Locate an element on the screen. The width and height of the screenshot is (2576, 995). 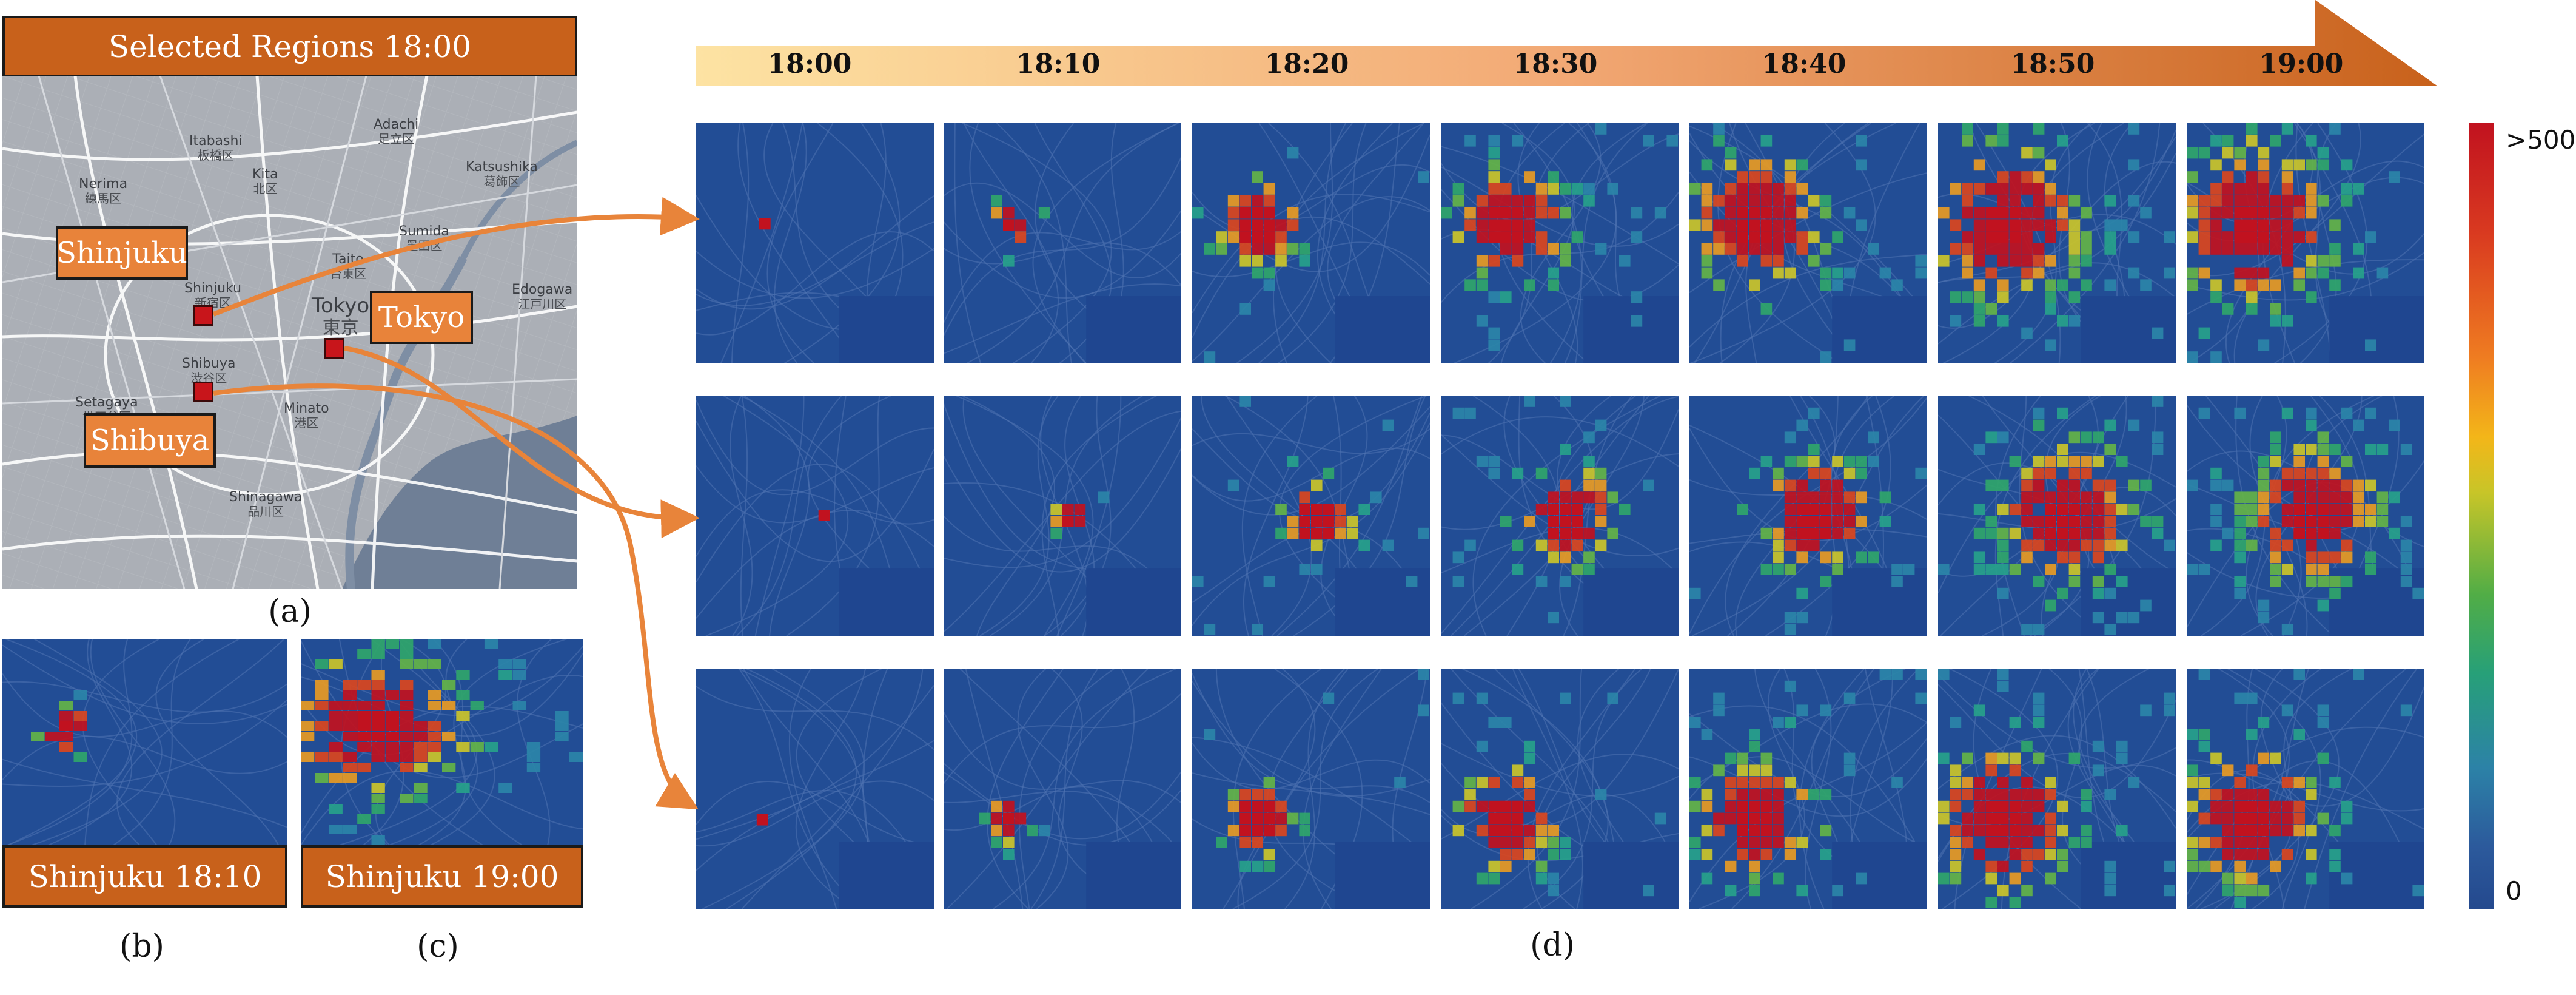
map-label-minato: Minato 港区 is located at coordinates (306, 416).